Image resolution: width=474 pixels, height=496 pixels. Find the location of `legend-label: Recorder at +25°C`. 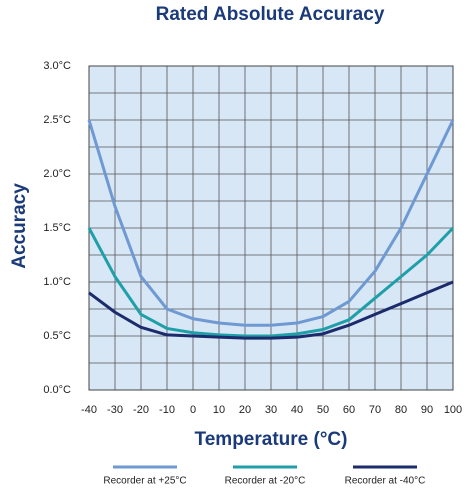

legend-label: Recorder at +25°C is located at coordinates (144, 481).